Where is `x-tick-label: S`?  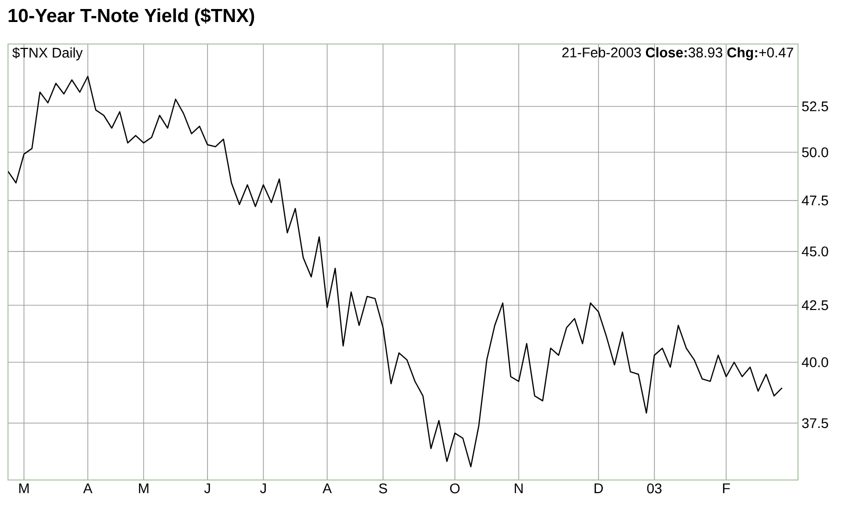
x-tick-label: S is located at coordinates (383, 488).